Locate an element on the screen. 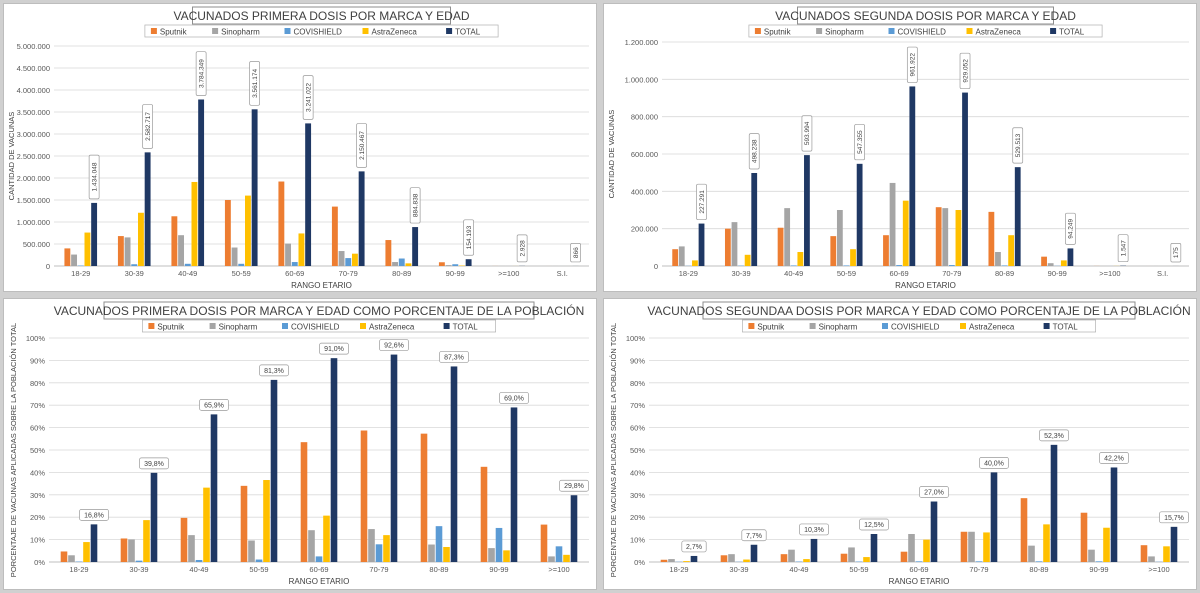  svg-text: 52,3% is located at coordinates (1054, 436).